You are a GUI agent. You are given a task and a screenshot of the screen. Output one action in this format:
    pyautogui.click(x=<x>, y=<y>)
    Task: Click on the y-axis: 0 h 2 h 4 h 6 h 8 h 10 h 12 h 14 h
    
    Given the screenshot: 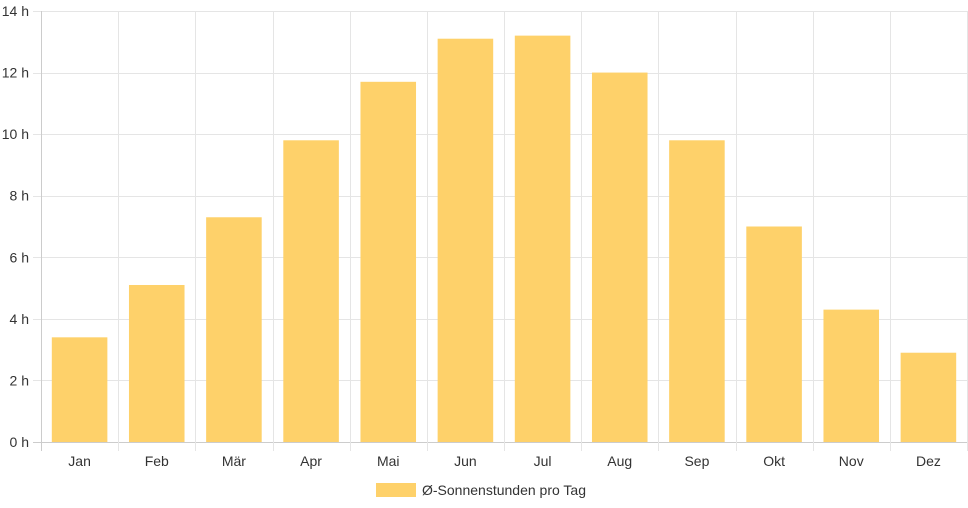 What is the action you would take?
    pyautogui.click(x=15, y=226)
    